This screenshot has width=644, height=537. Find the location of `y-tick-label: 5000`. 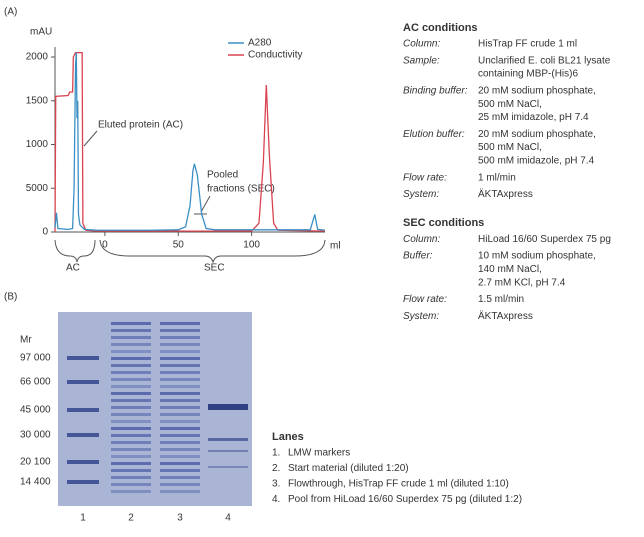

y-tick-label: 5000 is located at coordinates (37, 188).